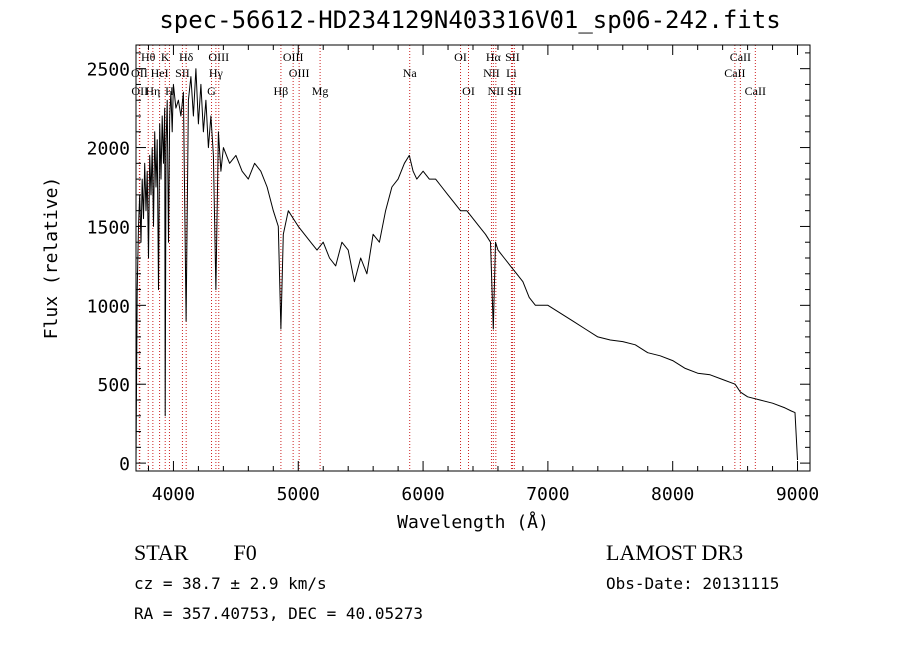 Image resolution: width=900 pixels, height=649 pixels. What do you see at coordinates (422, 494) in the screenshot?
I see `x-tick-label: 6000` at bounding box center [422, 494].